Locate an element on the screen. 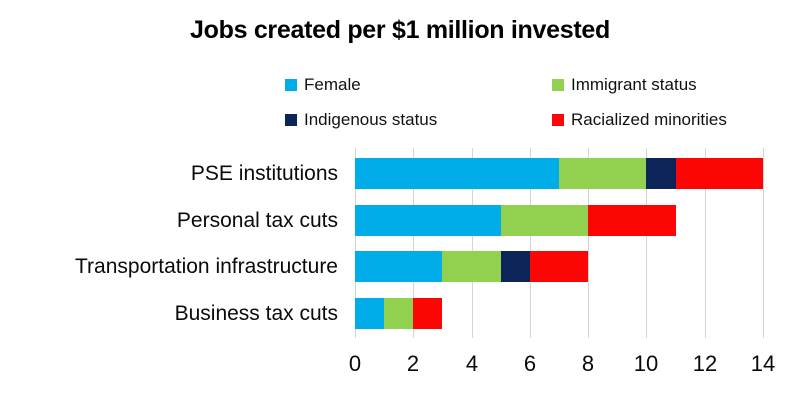 This screenshot has height=410, width=800. legend-item: Indigenous status is located at coordinates (361, 120).